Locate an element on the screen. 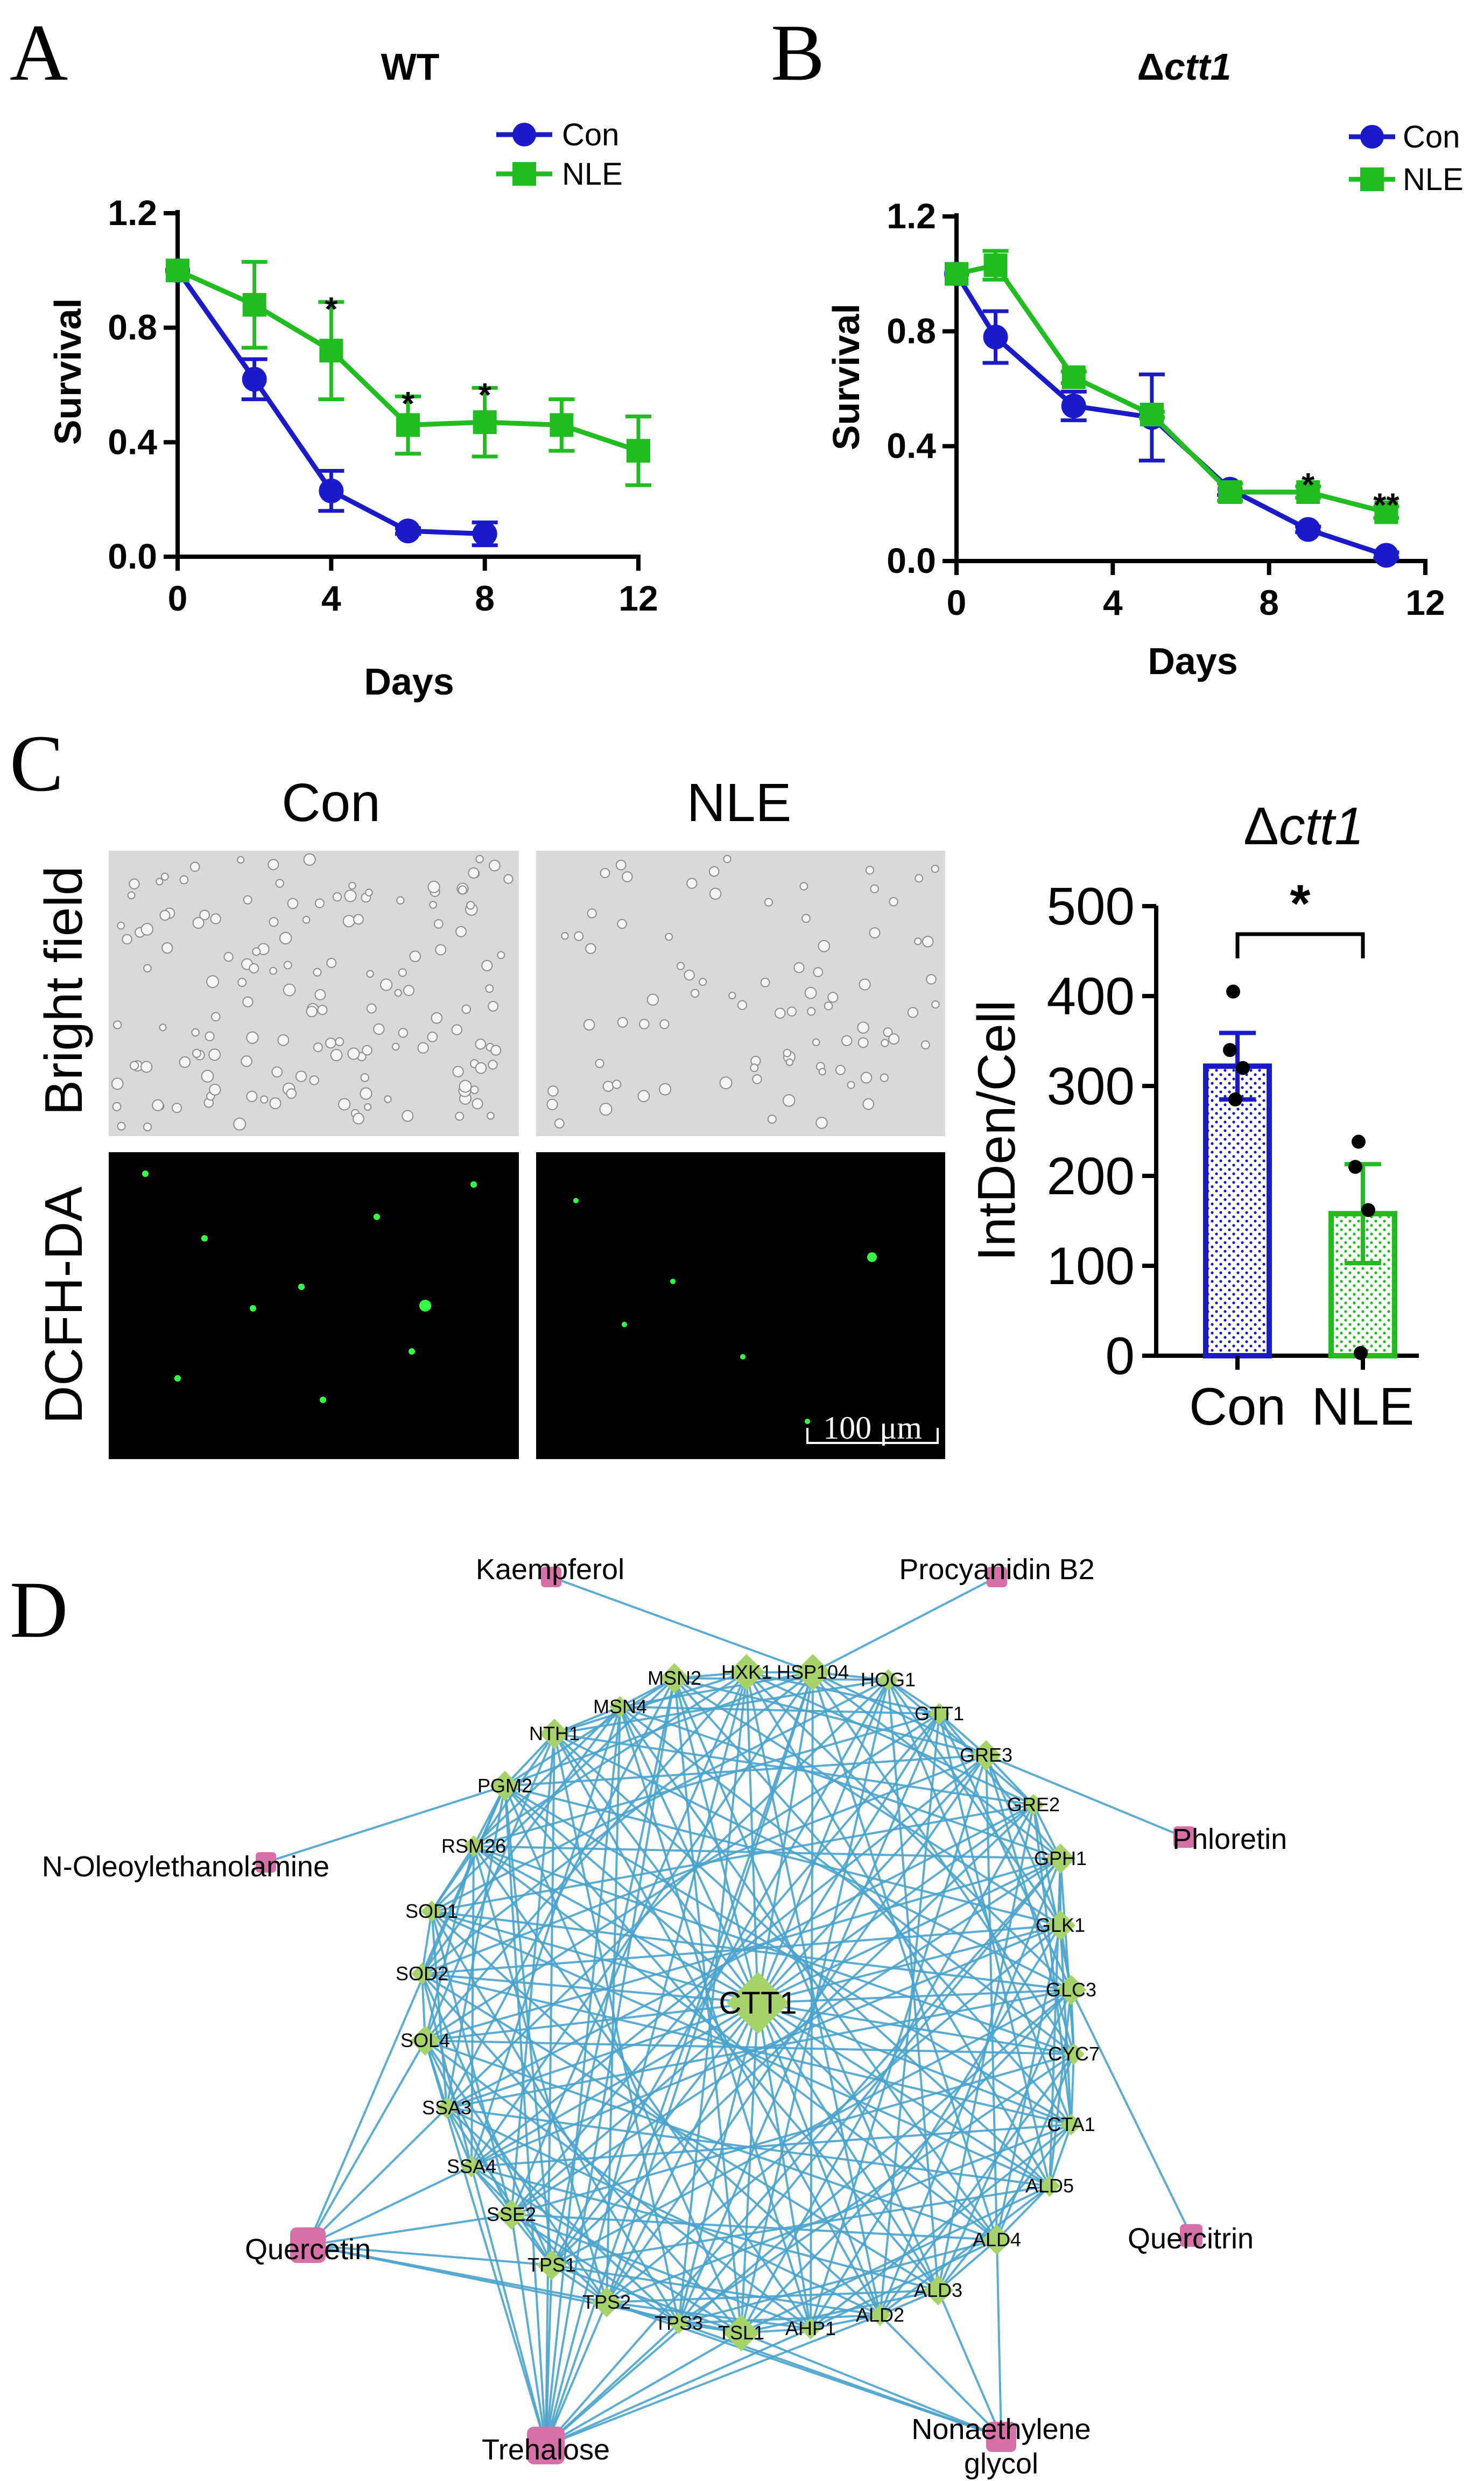 This screenshot has width=1484, height=2481. gene-label-gtt1: GTT1 is located at coordinates (940, 1714).